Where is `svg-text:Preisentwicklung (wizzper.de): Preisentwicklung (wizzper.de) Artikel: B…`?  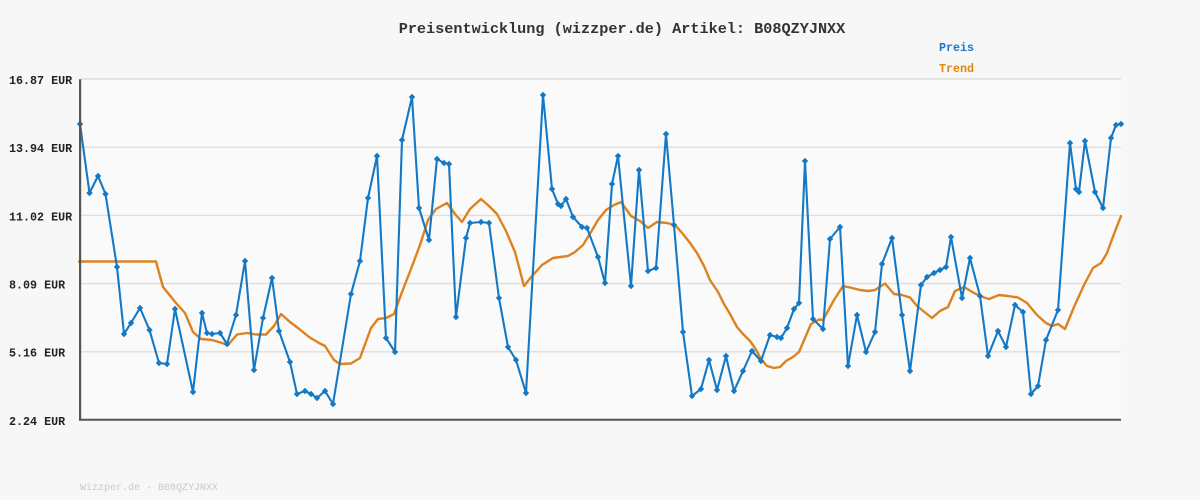 svg-text:Preisentwicklung (wizzper.de): Preisentwicklung (wizzper.de) Artikel: B… is located at coordinates (622, 29).